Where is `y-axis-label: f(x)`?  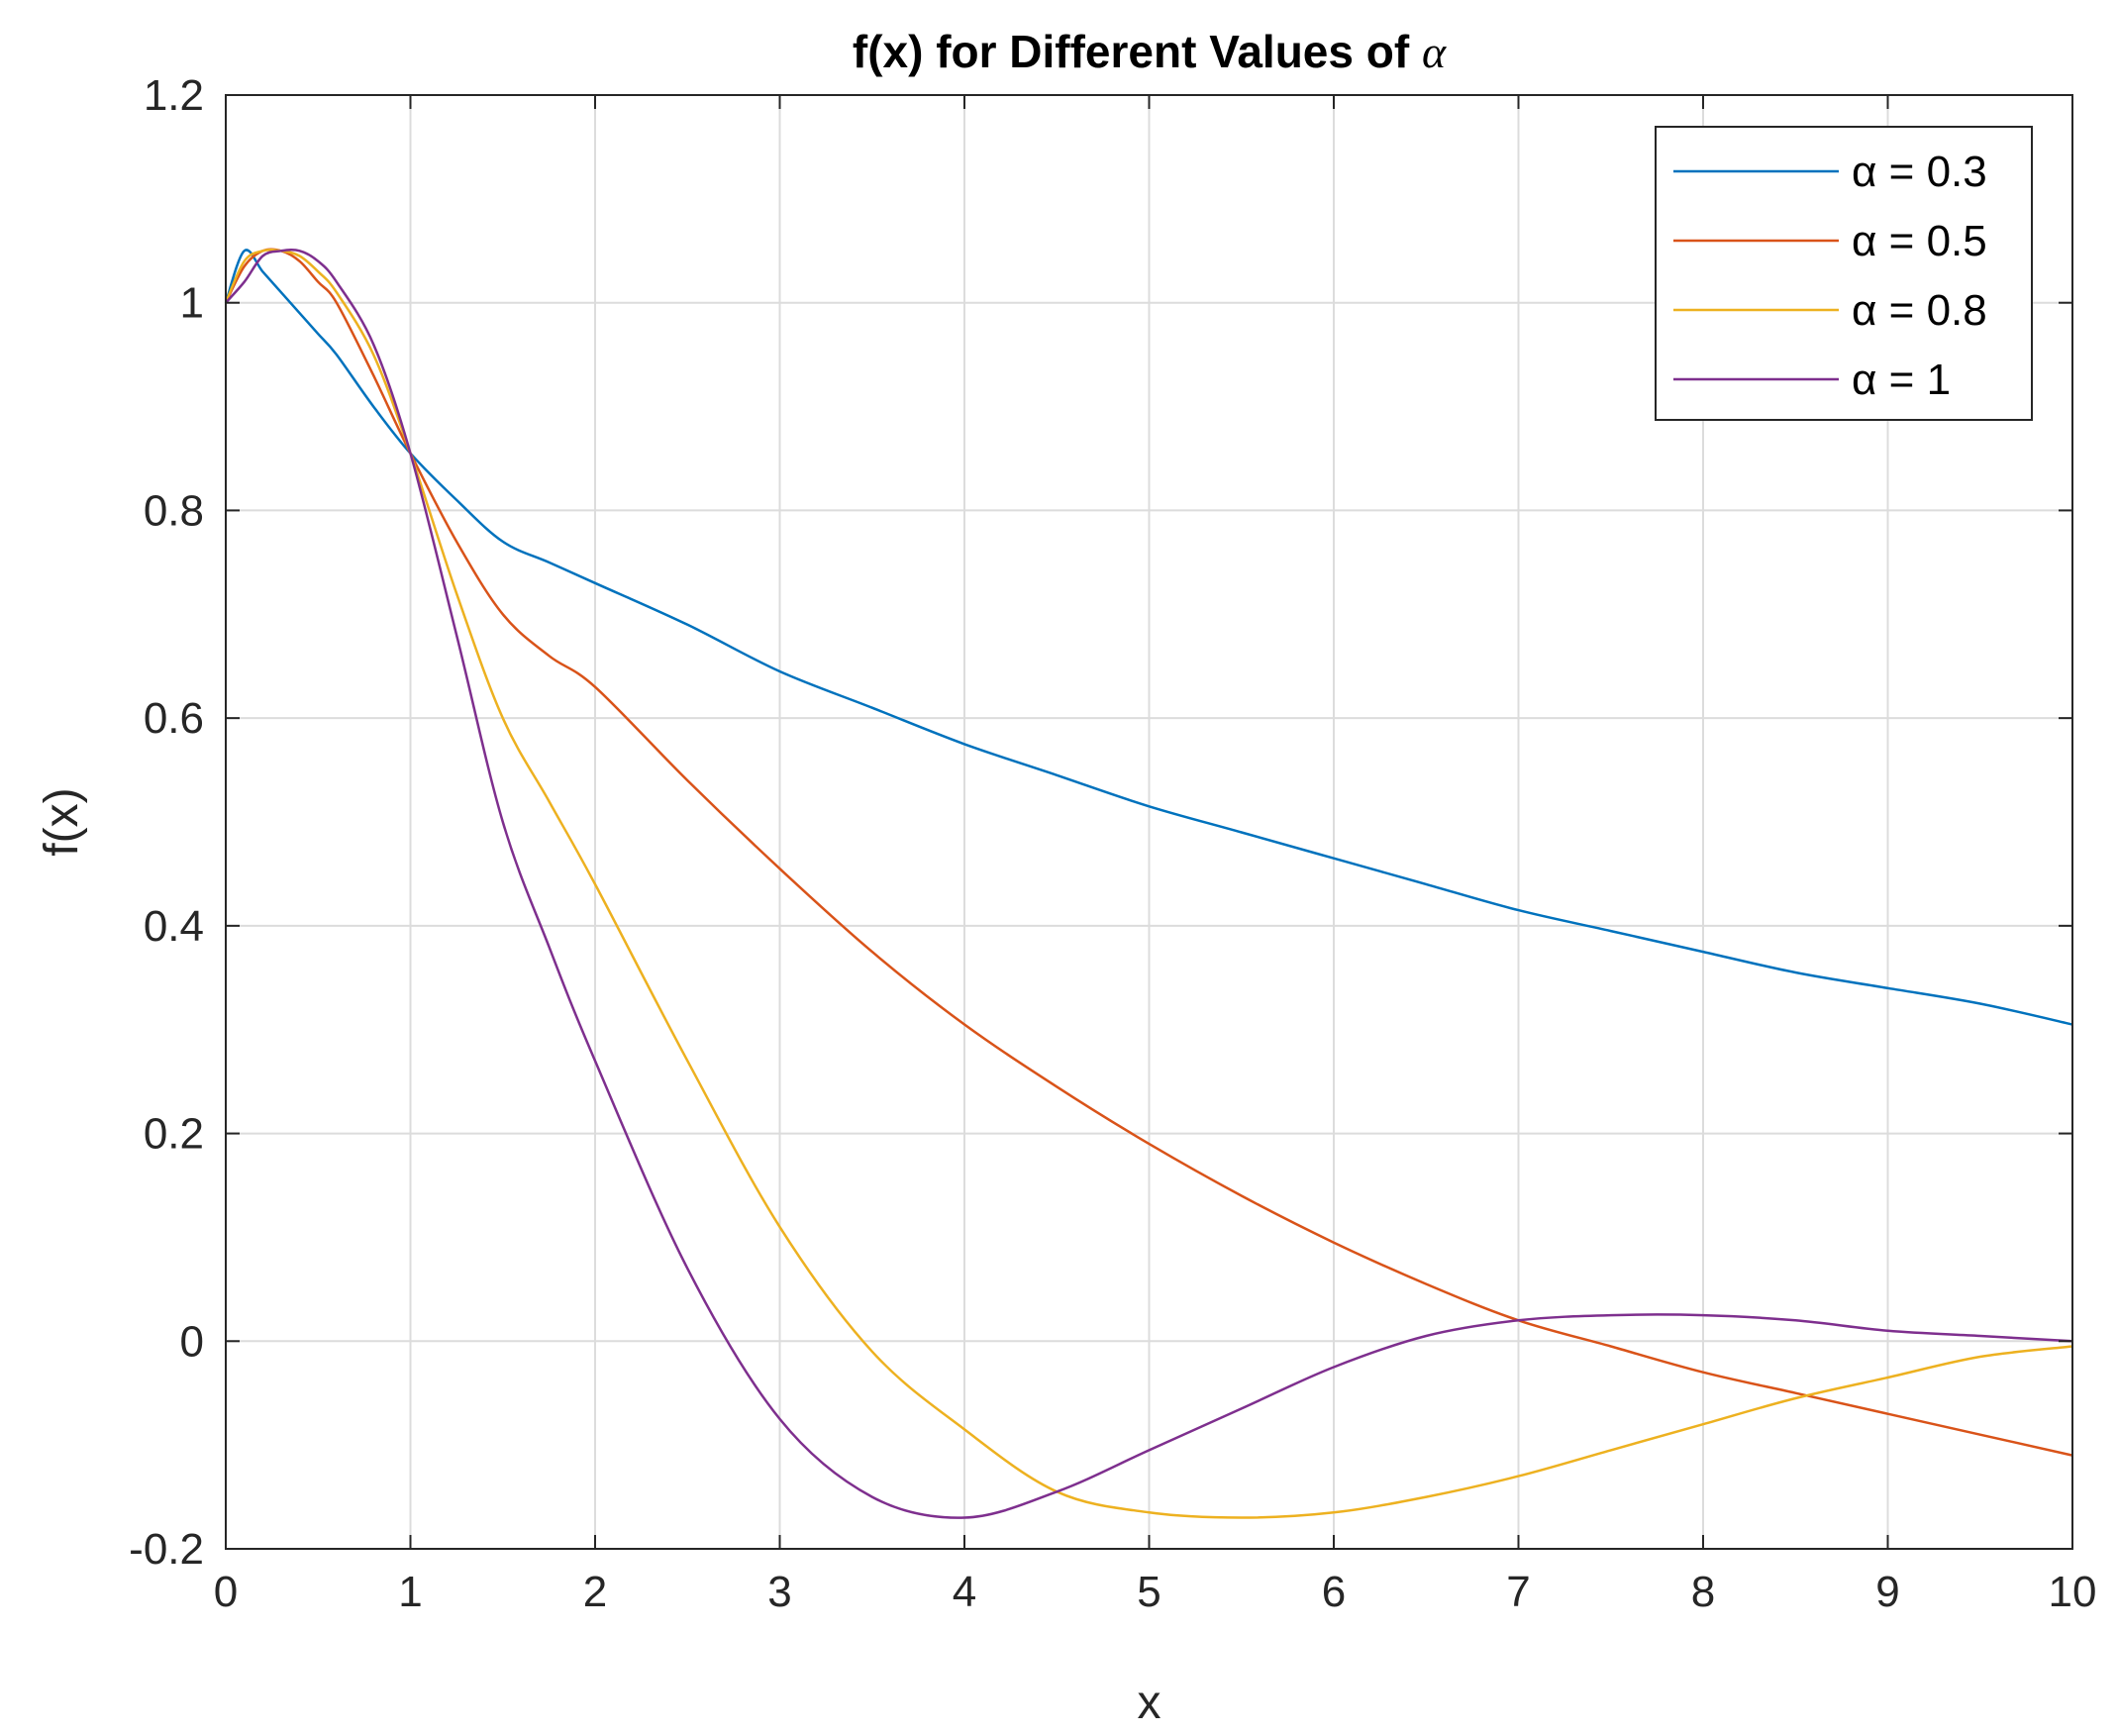
y-axis-label: f(x) is located at coordinates (62, 821).